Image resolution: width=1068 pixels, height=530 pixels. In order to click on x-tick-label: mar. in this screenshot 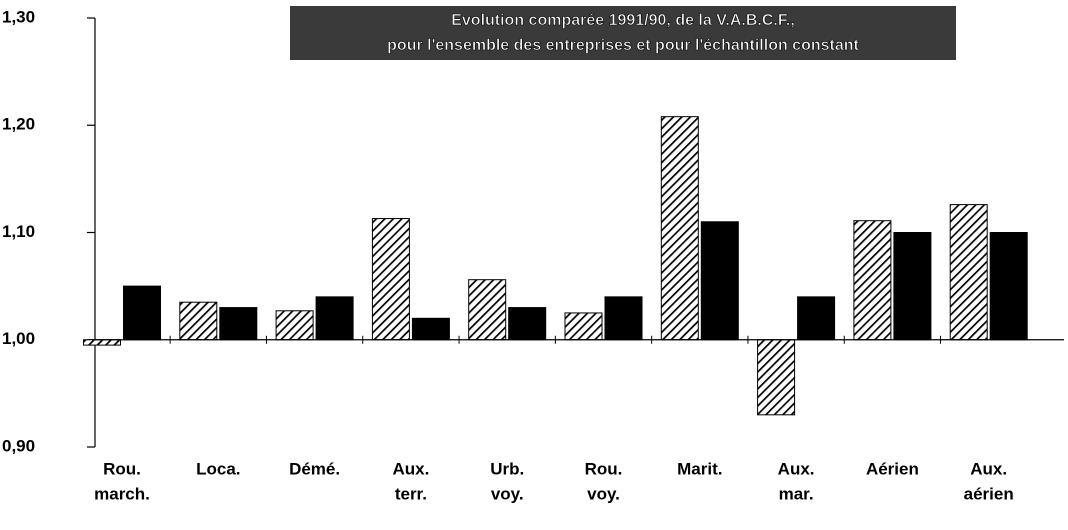, I will do `click(796, 493)`.